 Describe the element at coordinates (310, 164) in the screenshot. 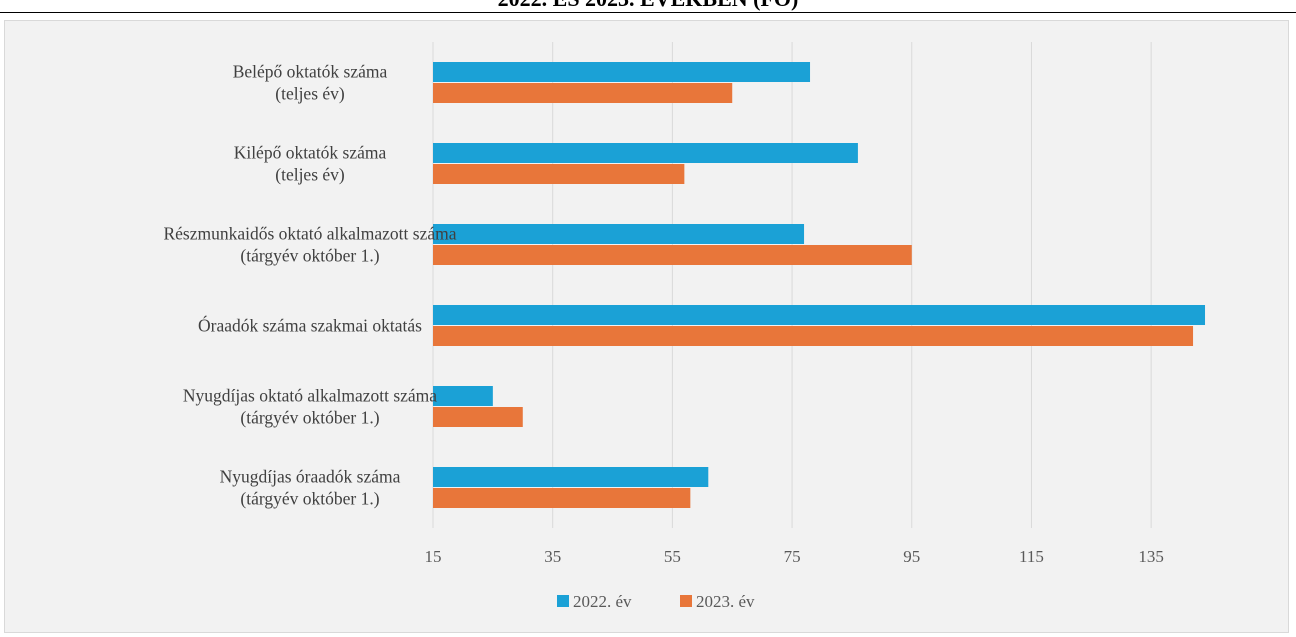

I see `category-label: Kilépő oktatók száma (teljes év)` at that location.